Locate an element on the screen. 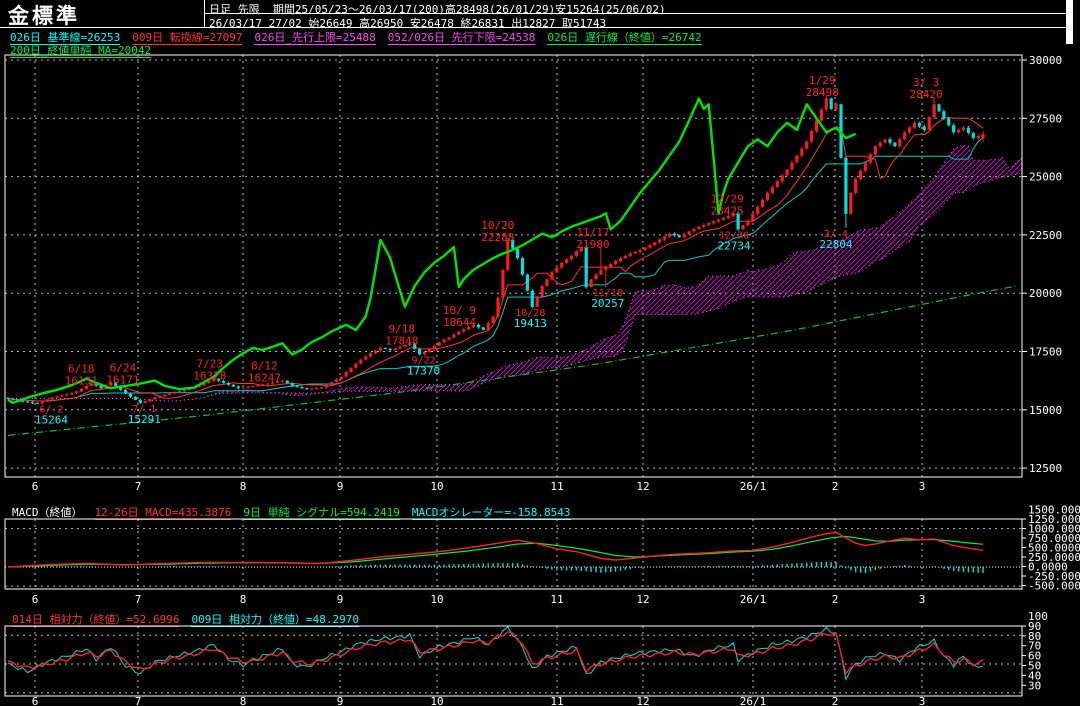 Image resolution: width=1080 pixels, height=706 pixels. header-divider-mid is located at coordinates (638, 13).